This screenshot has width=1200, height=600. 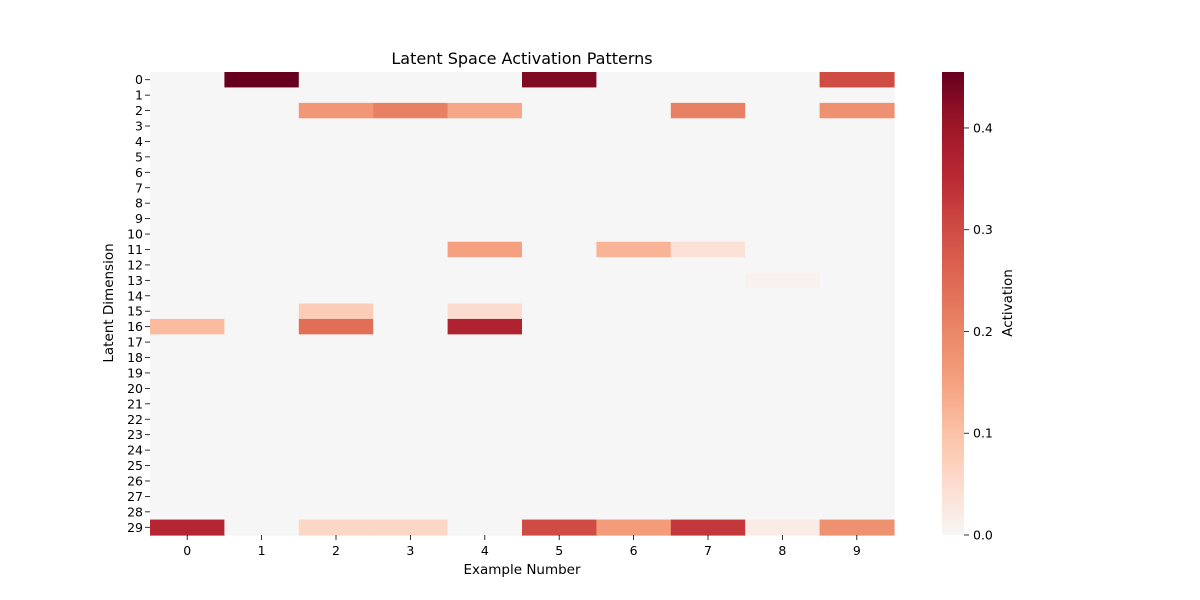 I want to click on y-tick-label: 11, so click(x=135, y=249).